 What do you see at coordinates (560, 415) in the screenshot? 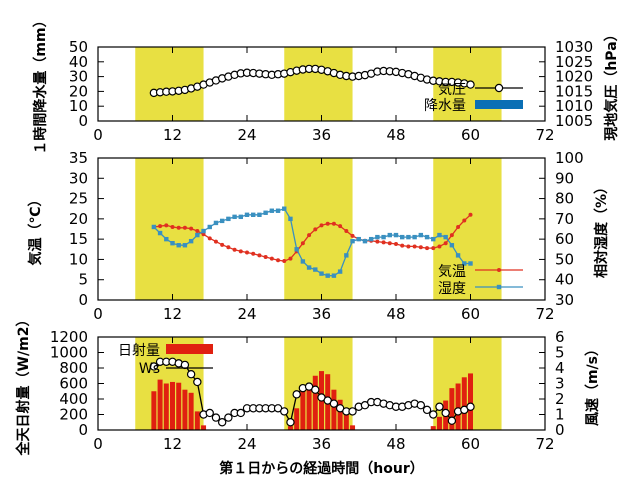
I see `y2-tick-label: 1` at bounding box center [560, 415].